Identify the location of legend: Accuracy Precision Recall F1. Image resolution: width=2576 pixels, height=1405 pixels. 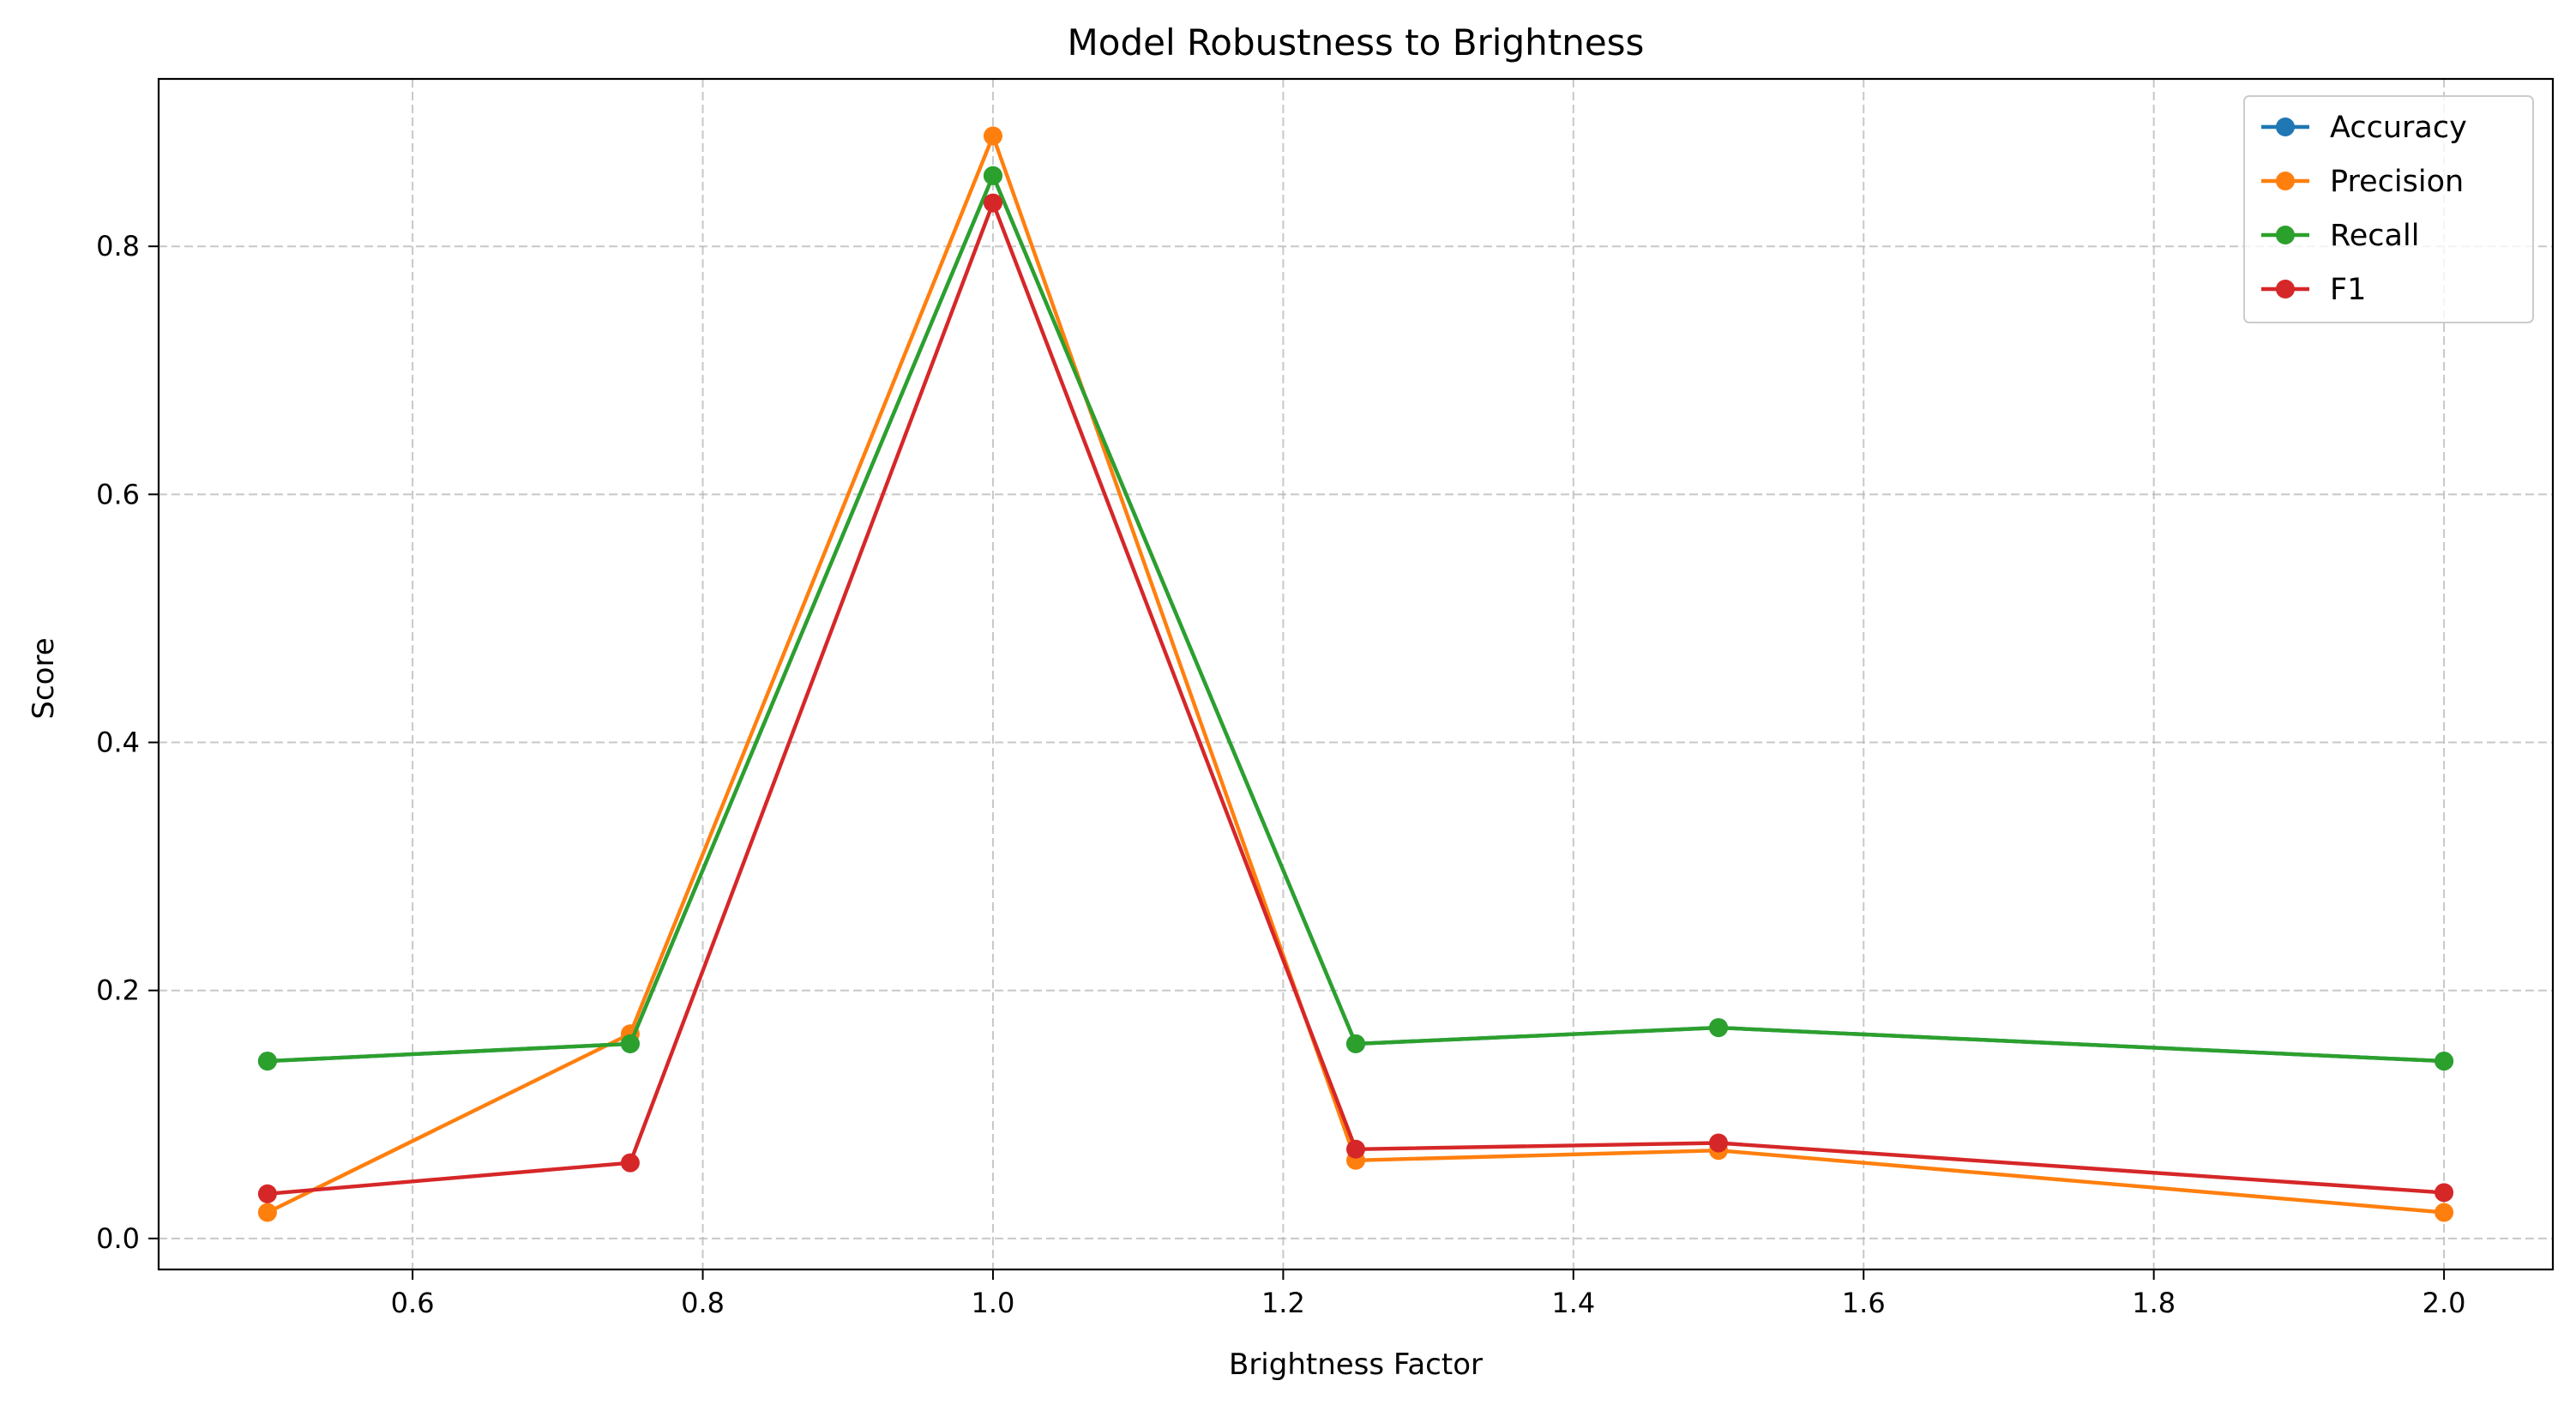
(2388, 209).